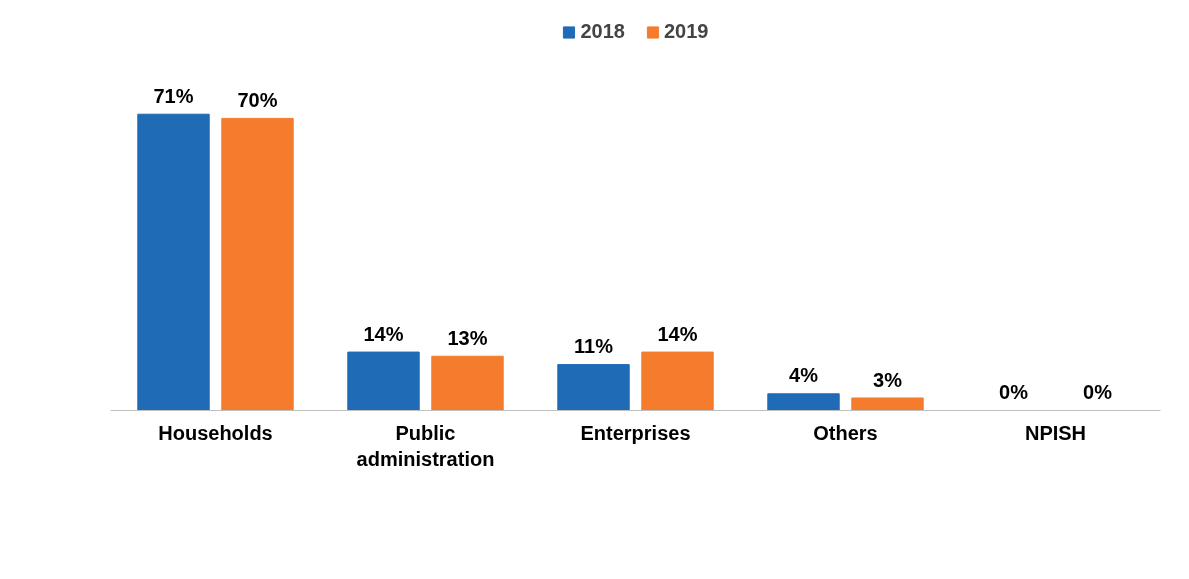 The height and width of the screenshot is (579, 1189). I want to click on x-tick-label: Households, so click(215, 432).